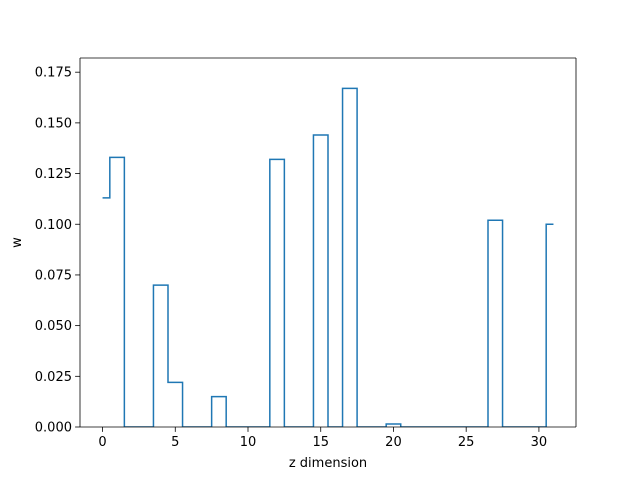 This screenshot has width=640, height=480. Describe the element at coordinates (328, 463) in the screenshot. I see `x-axis-label: z dimension` at that location.